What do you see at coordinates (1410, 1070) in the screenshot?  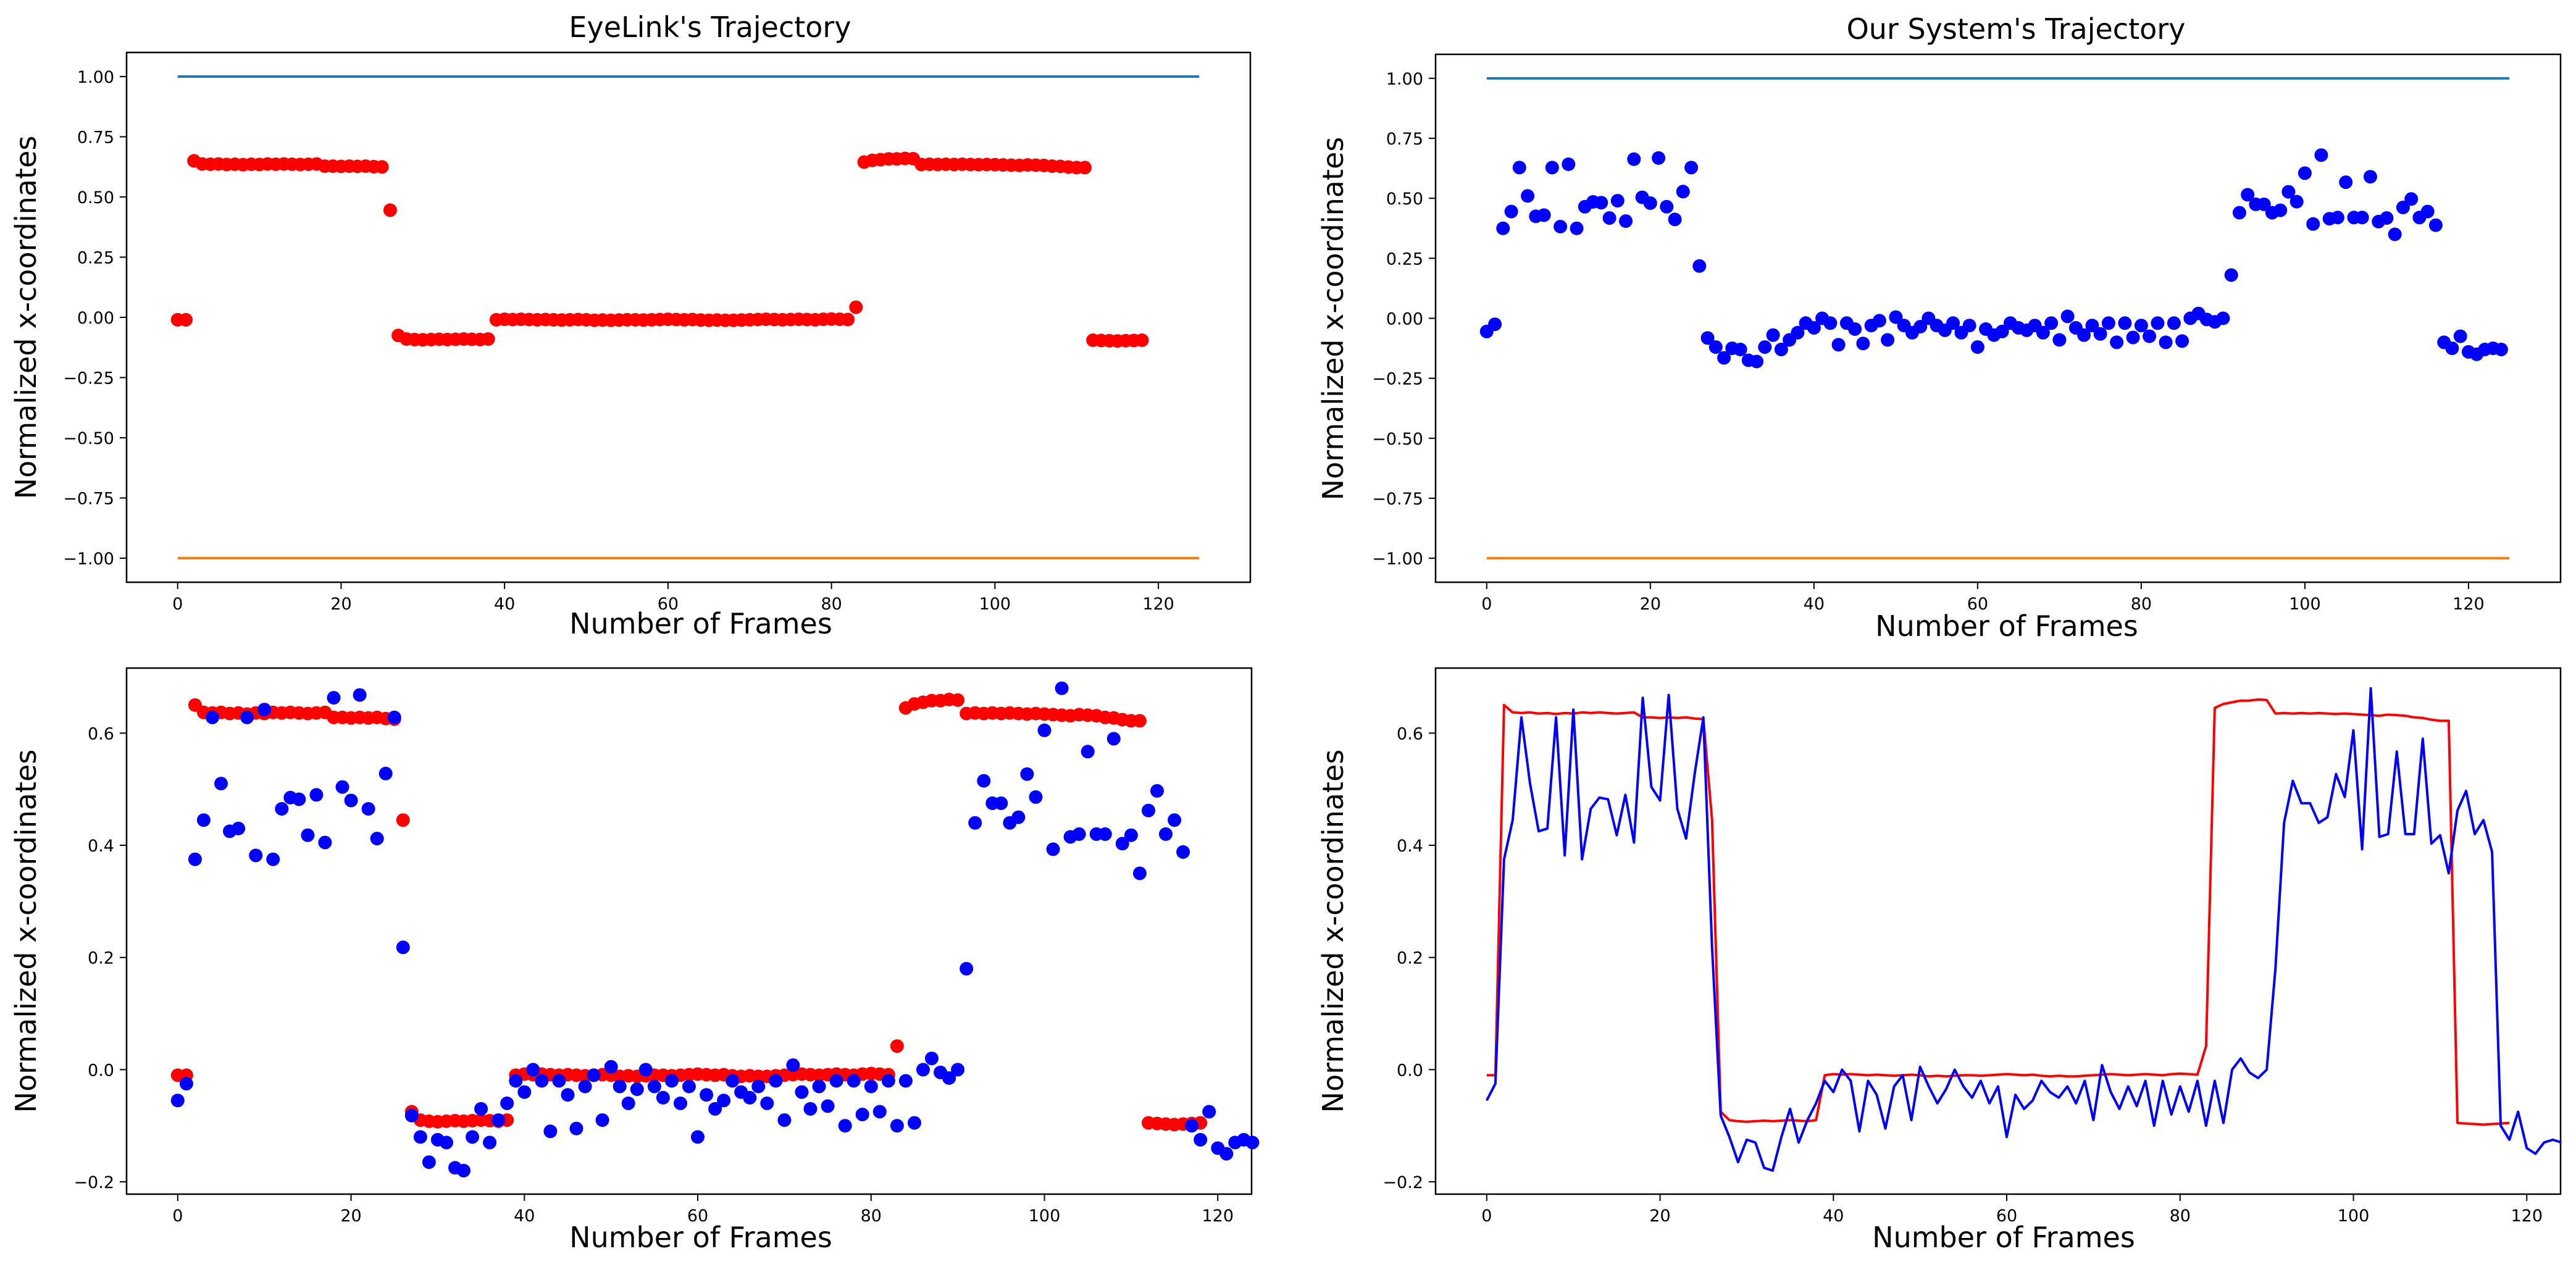 I see `y-tick-label: 0.0` at bounding box center [1410, 1070].